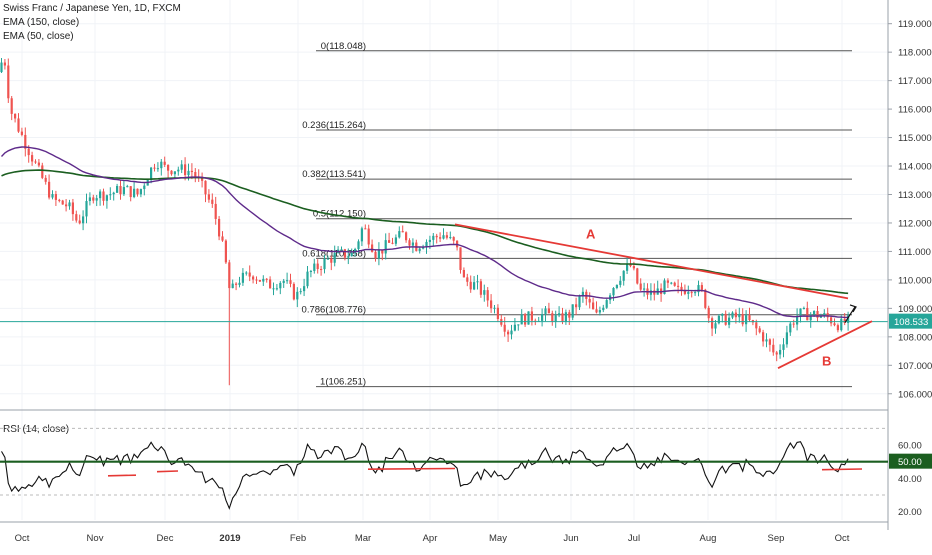  What do you see at coordinates (914, 252) in the screenshot?
I see `y-tick-label-8: 111.000` at bounding box center [914, 252].